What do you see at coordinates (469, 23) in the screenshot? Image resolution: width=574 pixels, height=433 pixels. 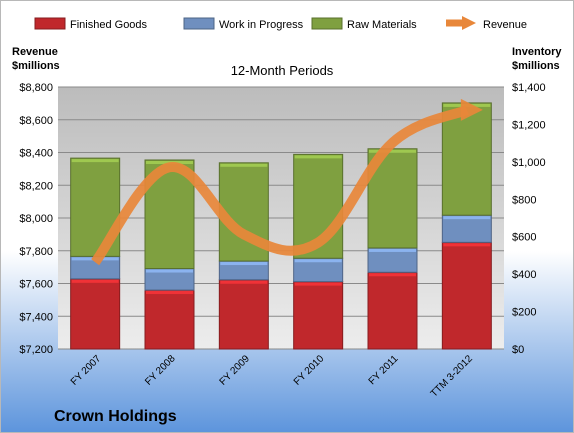 I see `legend-swatch-revenue-arrow` at bounding box center [469, 23].